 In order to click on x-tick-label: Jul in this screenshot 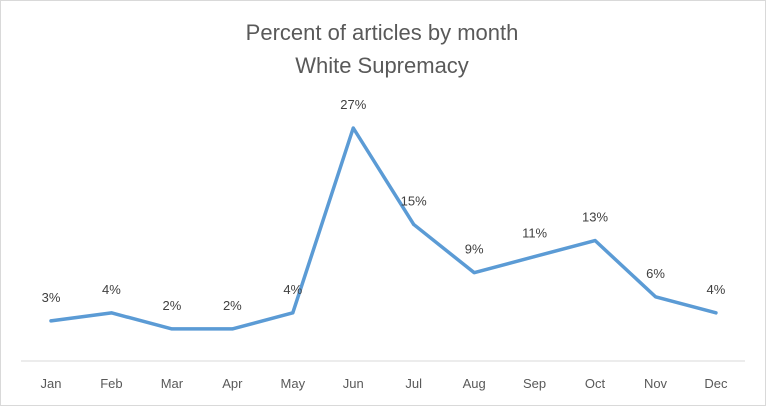, I will do `click(413, 383)`.